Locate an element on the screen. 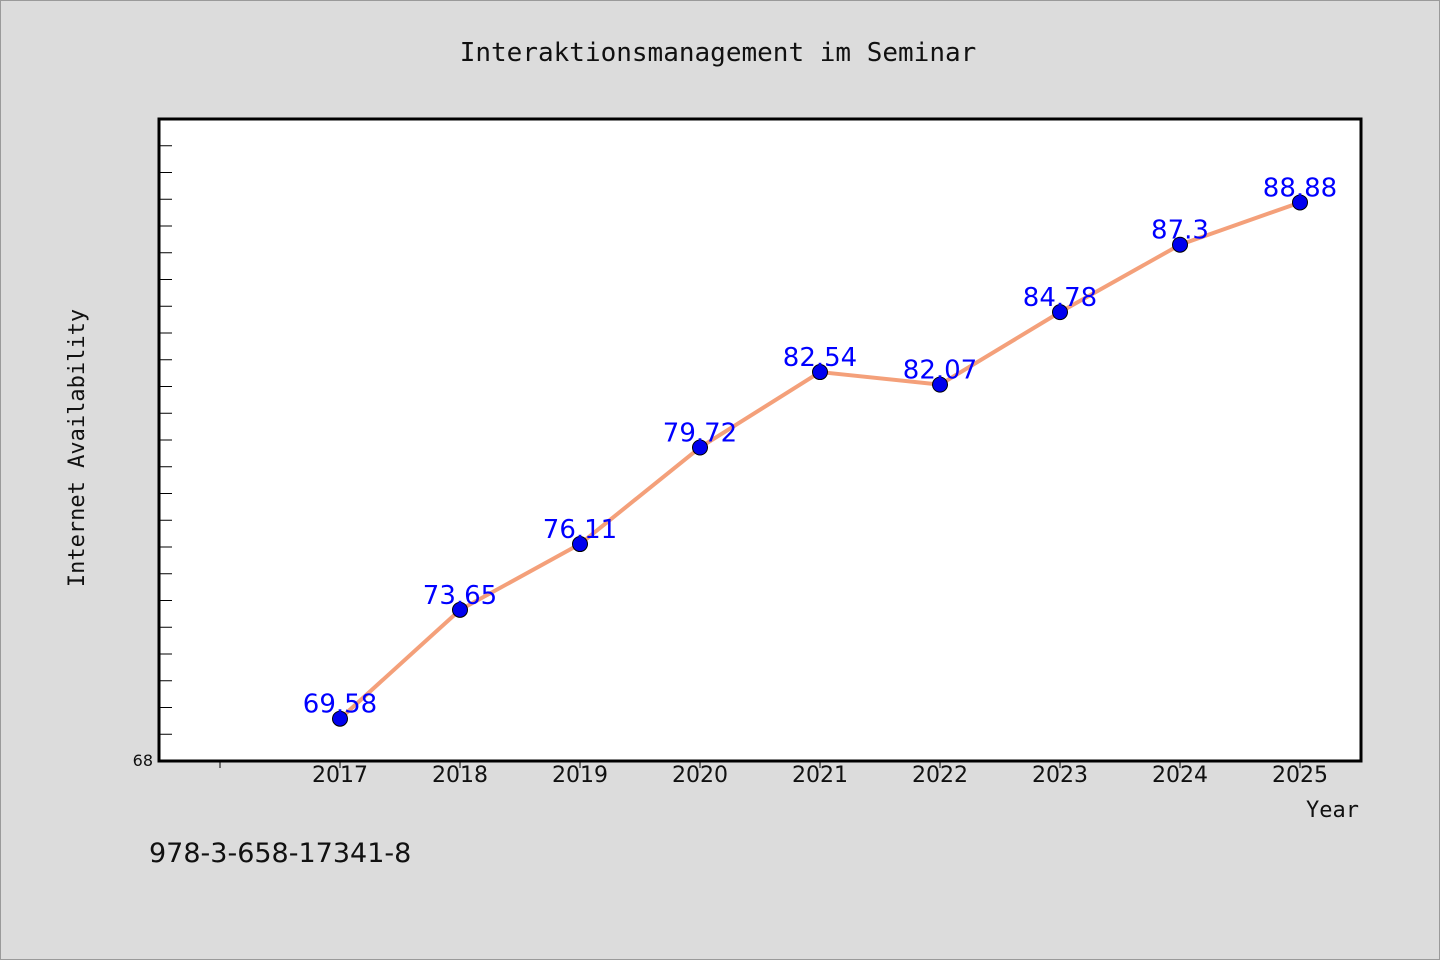  data-label: 79.72 is located at coordinates (700, 433).